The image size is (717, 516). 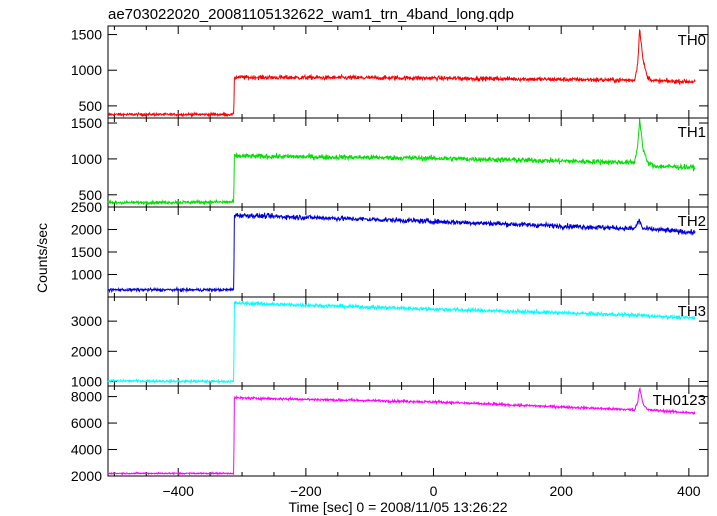 I want to click on y-tick-label: 4000, so click(x=86, y=450).